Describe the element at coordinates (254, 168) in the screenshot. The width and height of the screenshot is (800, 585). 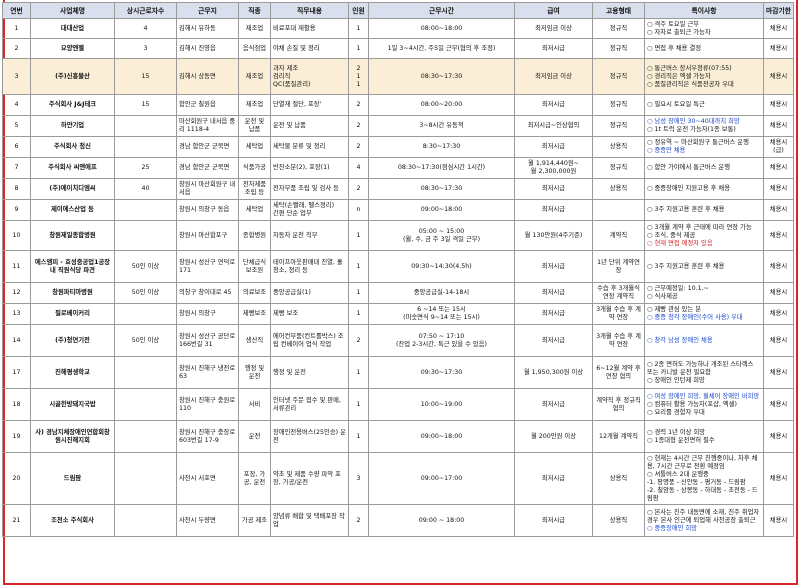
I see `job-category-cell: 식품가공` at that location.